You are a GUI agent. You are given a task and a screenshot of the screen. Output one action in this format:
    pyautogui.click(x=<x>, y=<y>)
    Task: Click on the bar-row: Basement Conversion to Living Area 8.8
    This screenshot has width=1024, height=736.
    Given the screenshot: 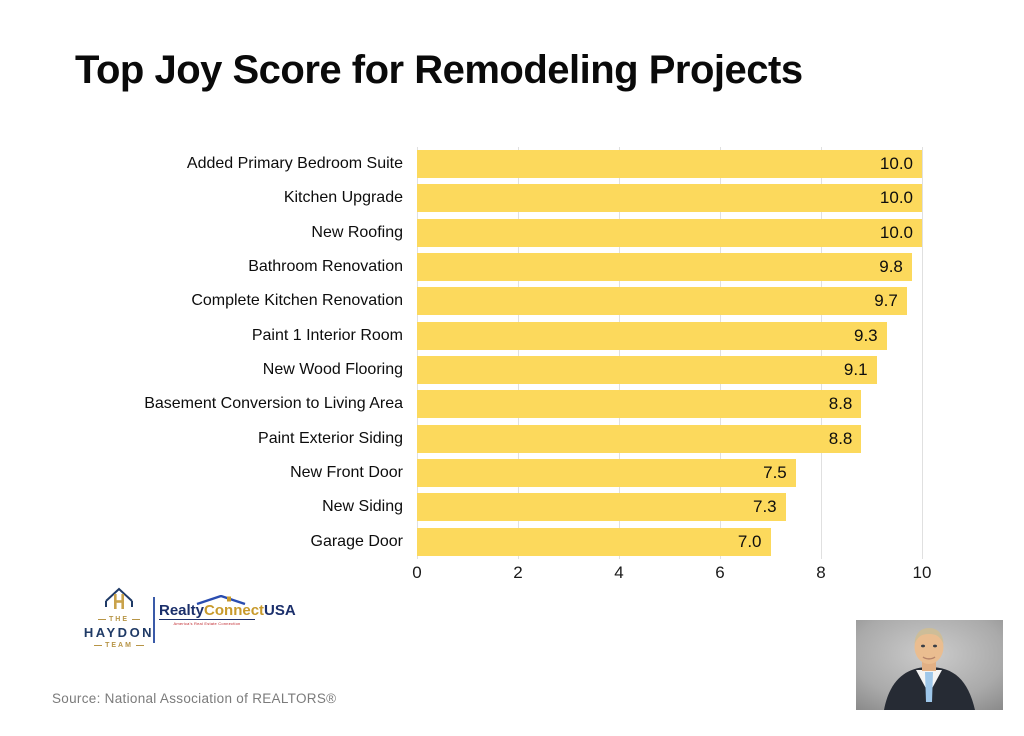 What is the action you would take?
    pyautogui.click(x=487, y=404)
    